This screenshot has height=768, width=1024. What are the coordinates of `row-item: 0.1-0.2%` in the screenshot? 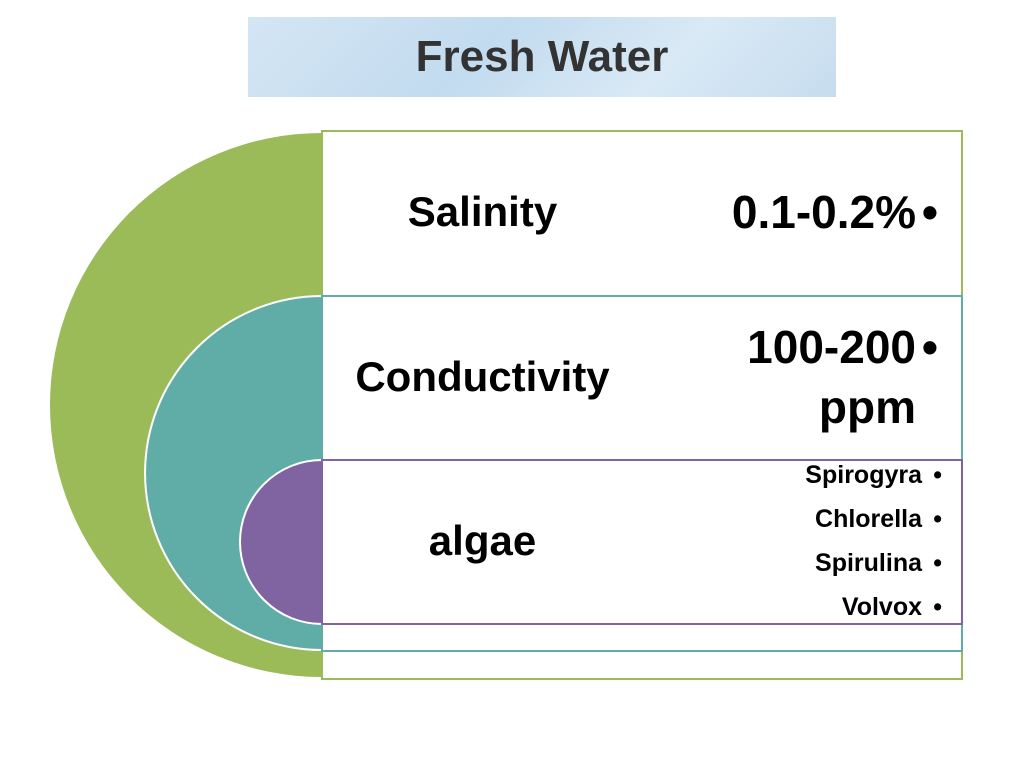 It's located at (795, 212).